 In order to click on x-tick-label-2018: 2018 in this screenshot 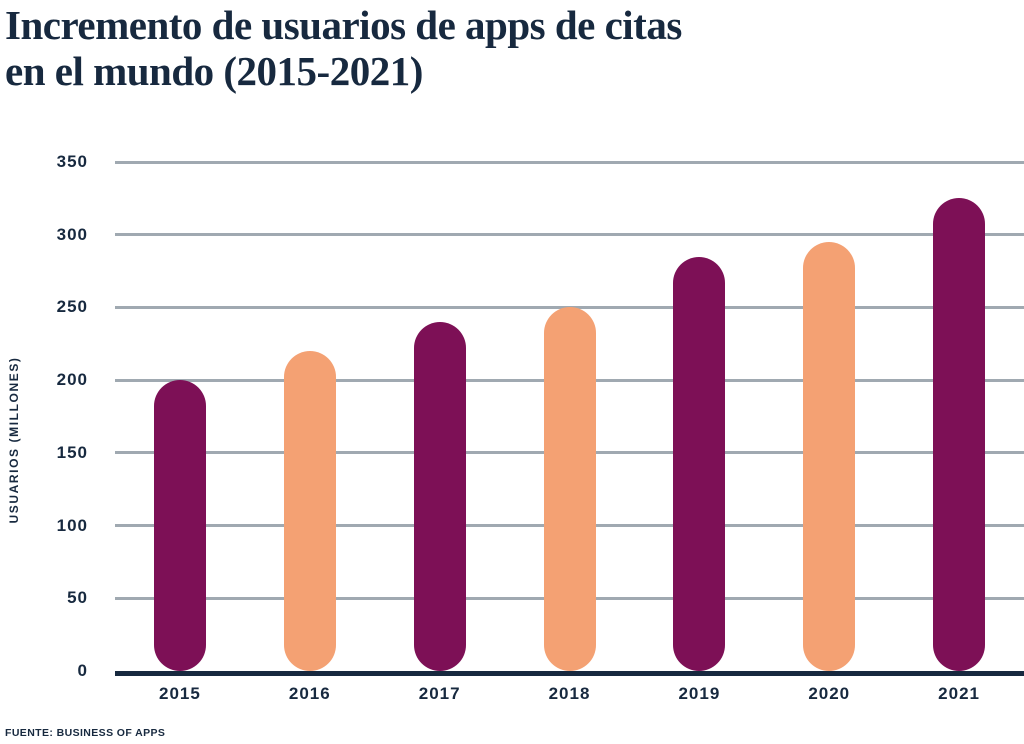, I will do `click(569, 693)`.